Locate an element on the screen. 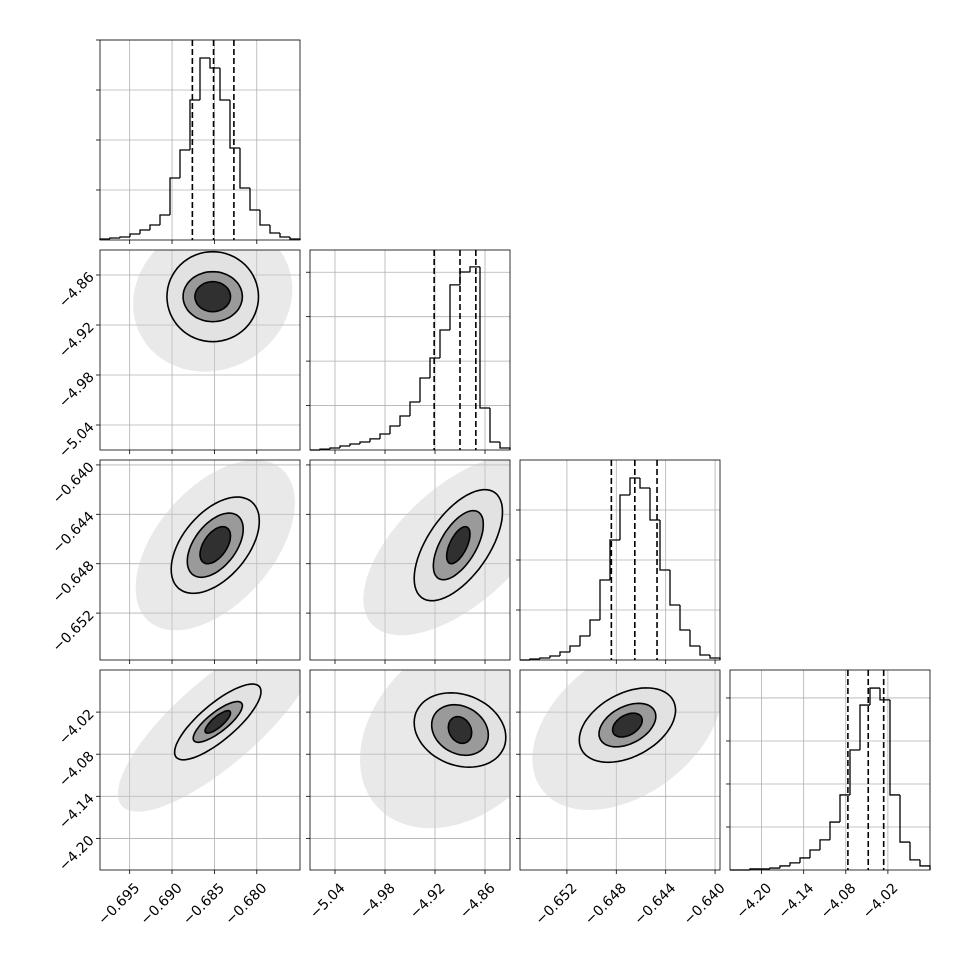  y-tick-label: −0.644 is located at coordinates (74, 533).